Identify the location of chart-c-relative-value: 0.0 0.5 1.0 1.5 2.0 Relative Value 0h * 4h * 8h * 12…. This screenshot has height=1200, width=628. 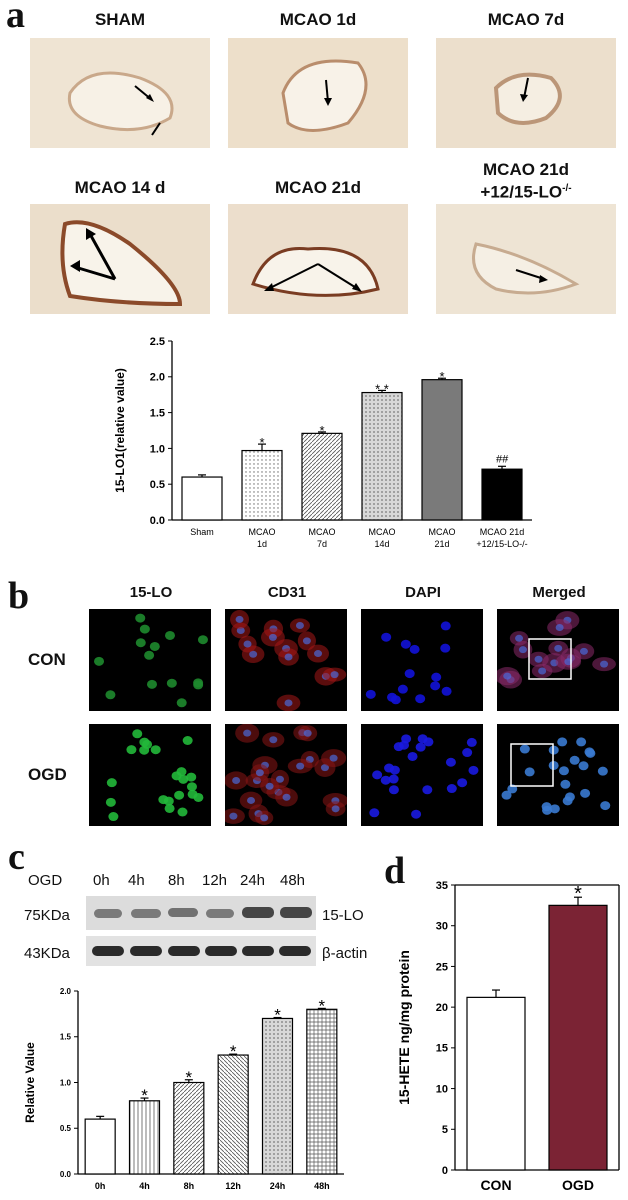
(183, 1089).